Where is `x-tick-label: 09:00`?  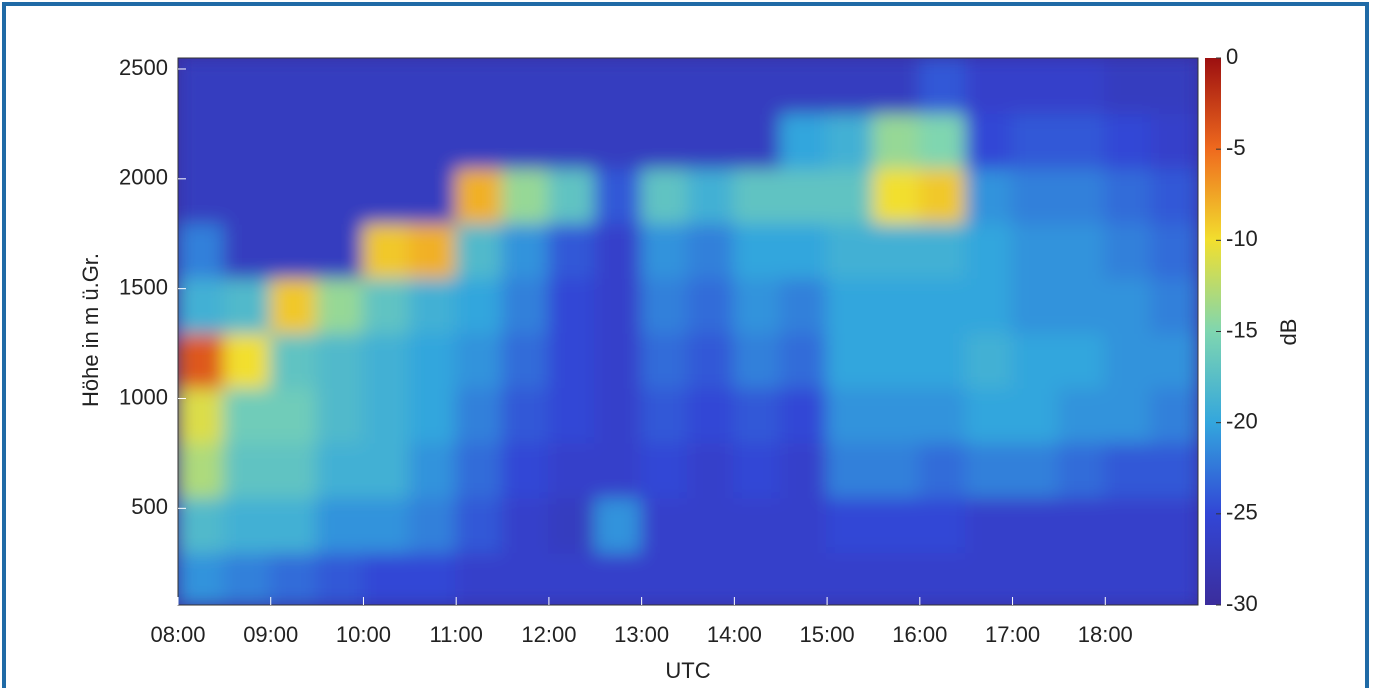
x-tick-label: 09:00 is located at coordinates (270, 634).